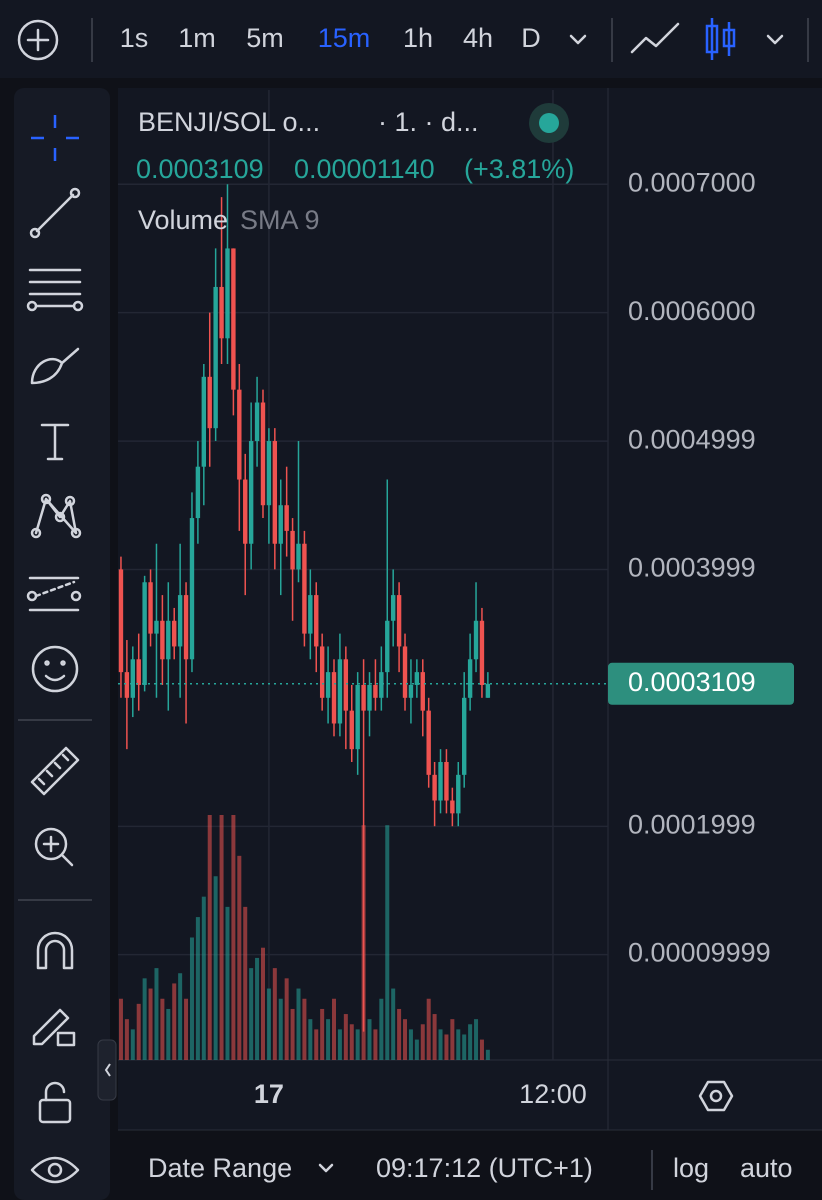 The width and height of the screenshot is (822, 1200). Describe the element at coordinates (55, 1170) in the screenshot. I see `hide-tool` at that location.